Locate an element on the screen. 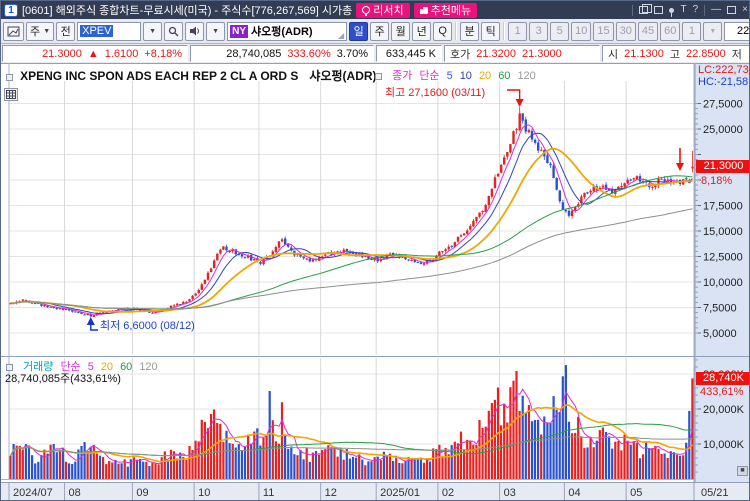 This screenshot has height=501, width=750. research-button: 리서치 is located at coordinates (383, 10).